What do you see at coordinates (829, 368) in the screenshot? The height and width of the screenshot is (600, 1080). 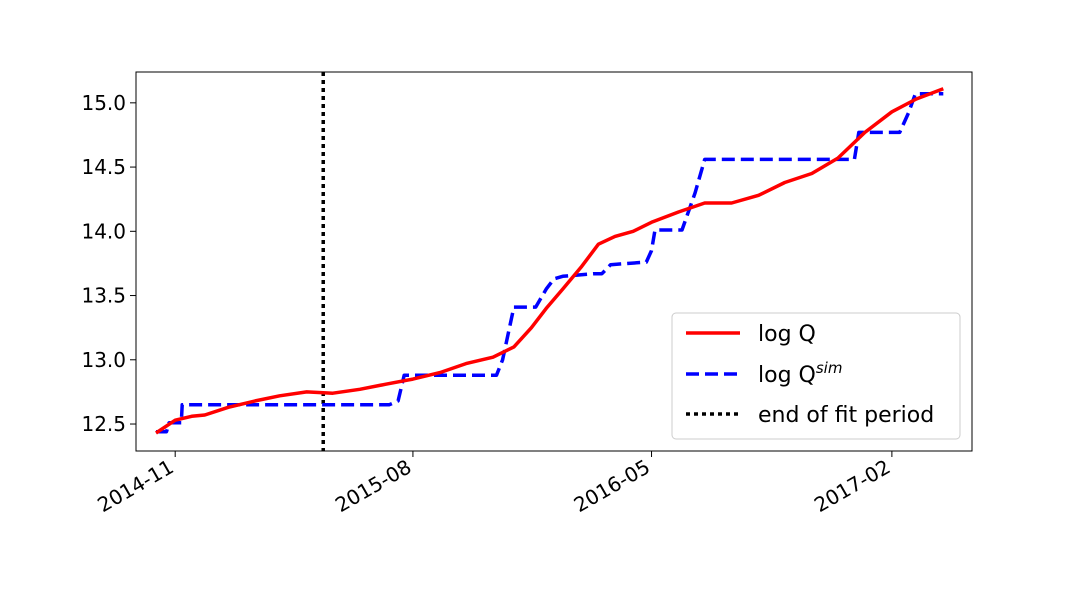 I see `legend-label-log-q-sim-superscript: sim` at bounding box center [829, 368].